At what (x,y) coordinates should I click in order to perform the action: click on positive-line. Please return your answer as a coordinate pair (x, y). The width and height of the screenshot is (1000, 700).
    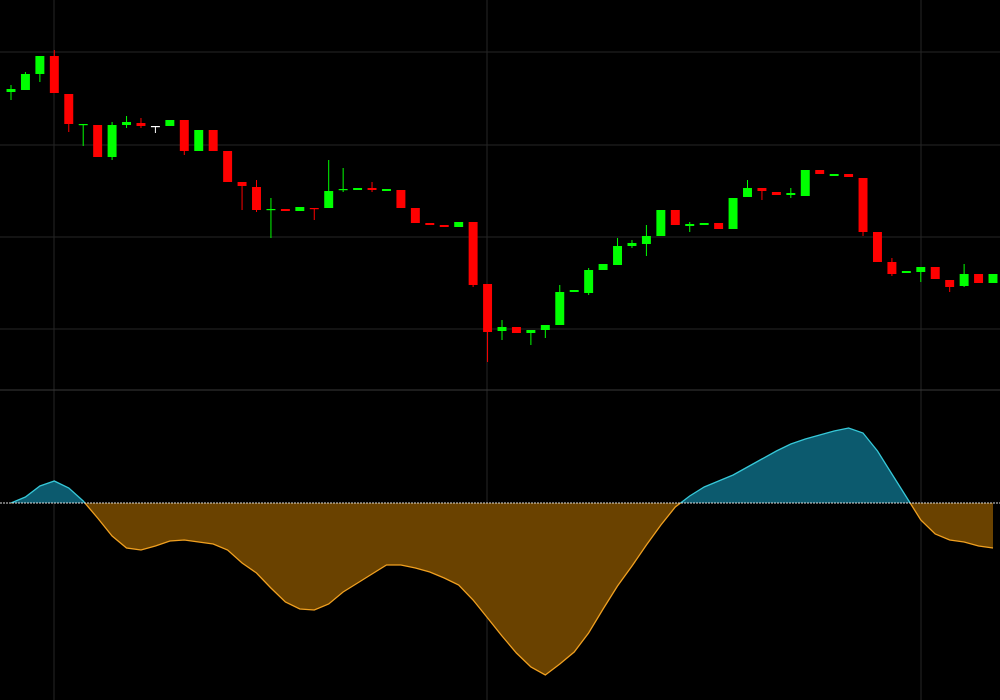
    Looking at the image, I should click on (460, 465).